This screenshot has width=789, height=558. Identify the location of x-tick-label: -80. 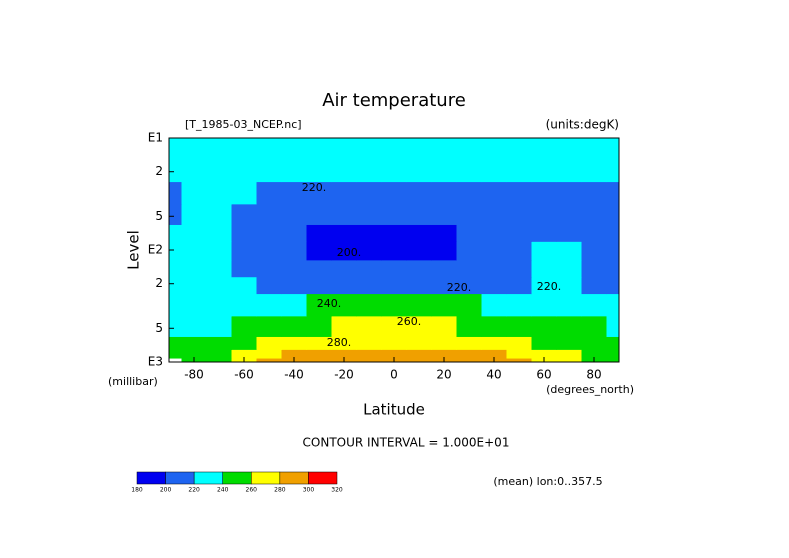
(194, 375).